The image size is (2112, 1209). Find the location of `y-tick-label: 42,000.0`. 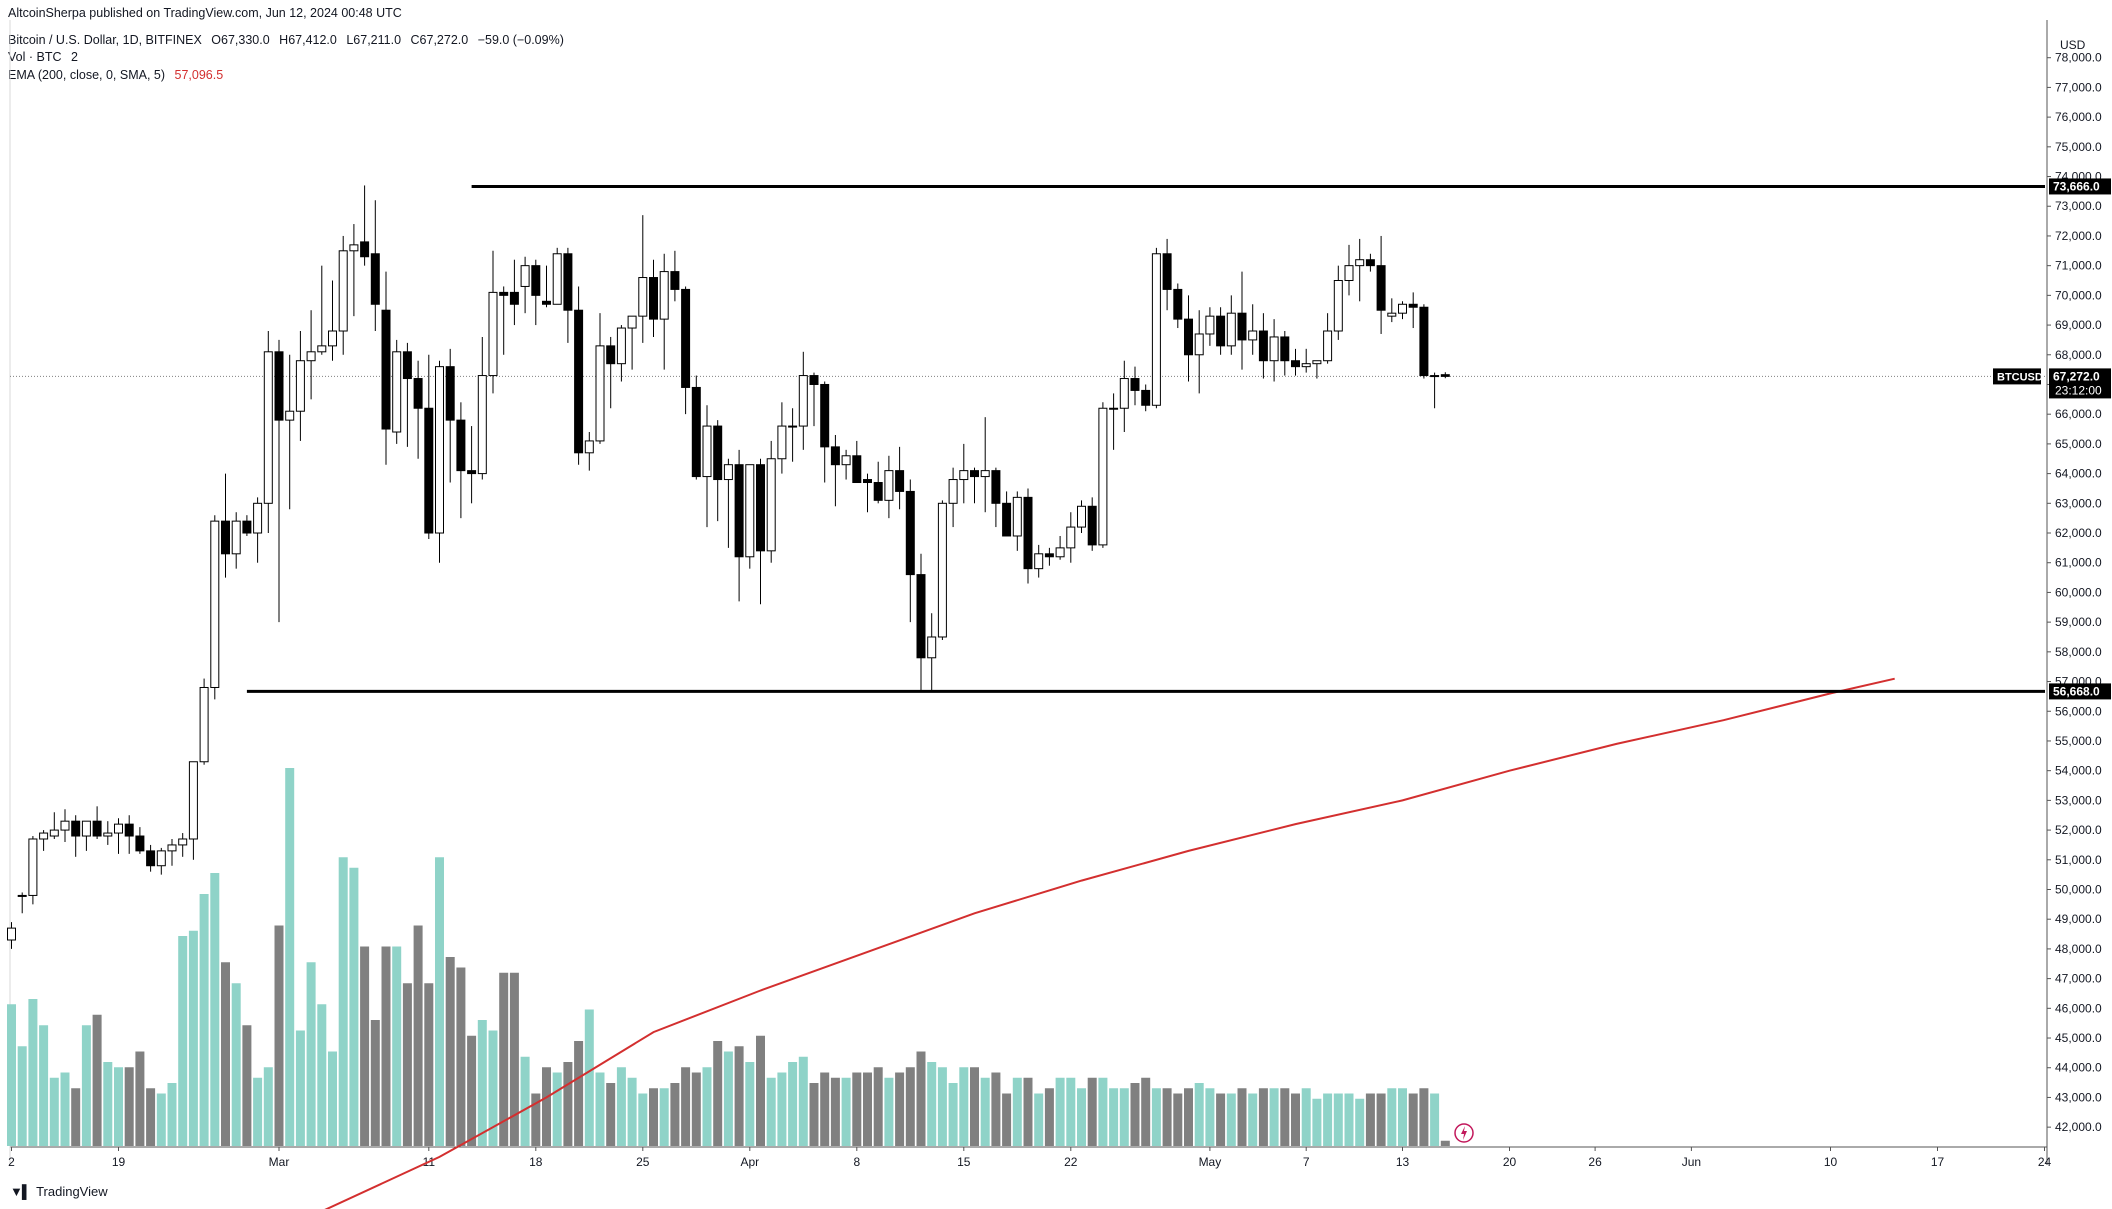

y-tick-label: 42,000.0 is located at coordinates (2078, 1127).